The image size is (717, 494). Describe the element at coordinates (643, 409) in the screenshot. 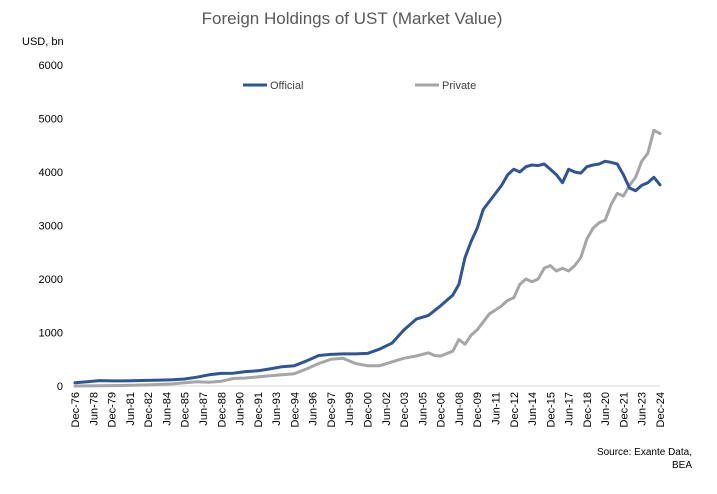

I see `x-tick-label: Jun-23` at that location.